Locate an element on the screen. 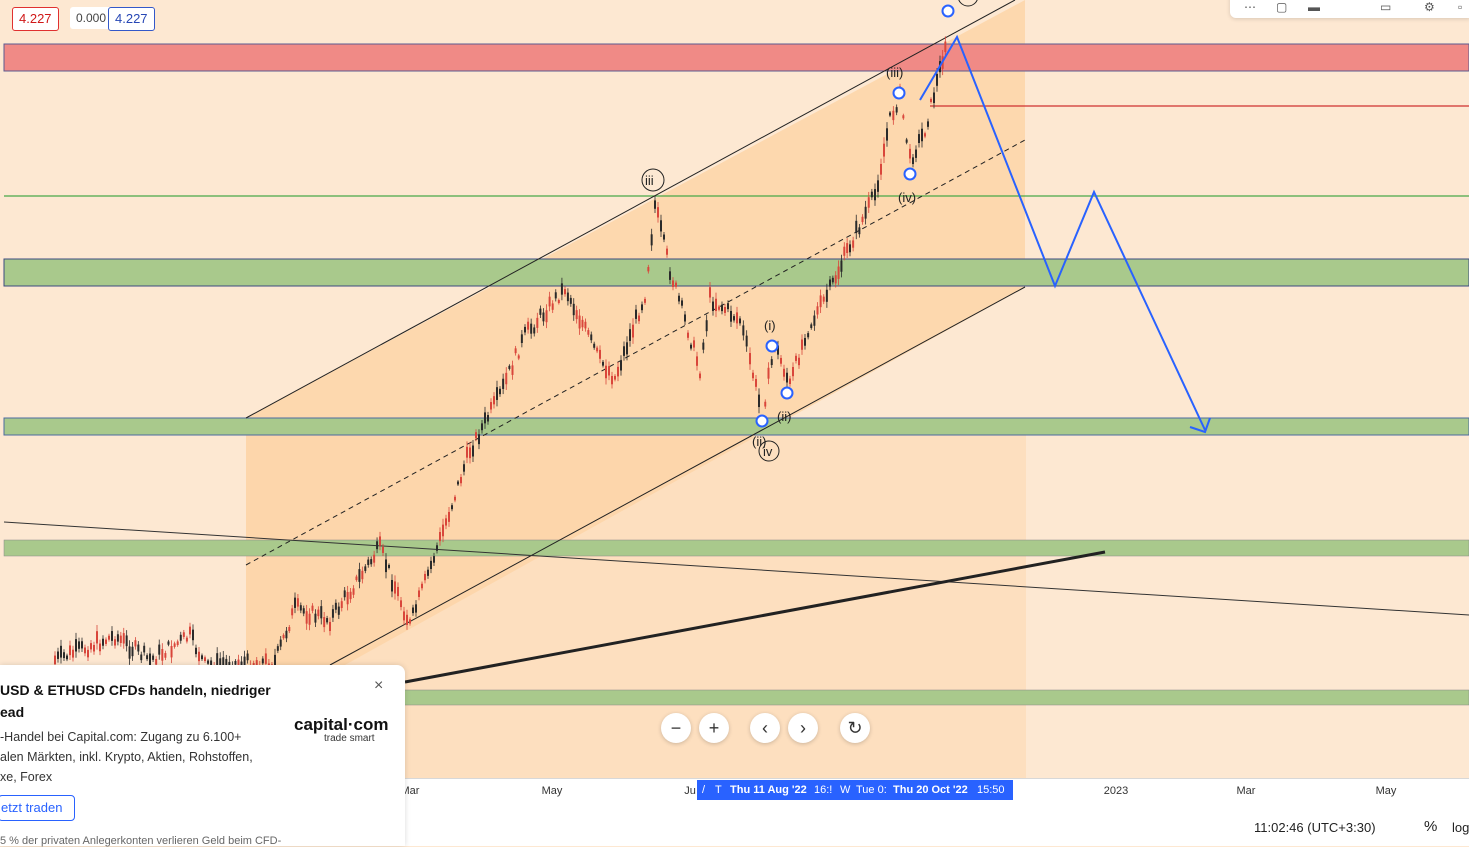 The image size is (1469, 847). descending-trendline is located at coordinates (736, 568).